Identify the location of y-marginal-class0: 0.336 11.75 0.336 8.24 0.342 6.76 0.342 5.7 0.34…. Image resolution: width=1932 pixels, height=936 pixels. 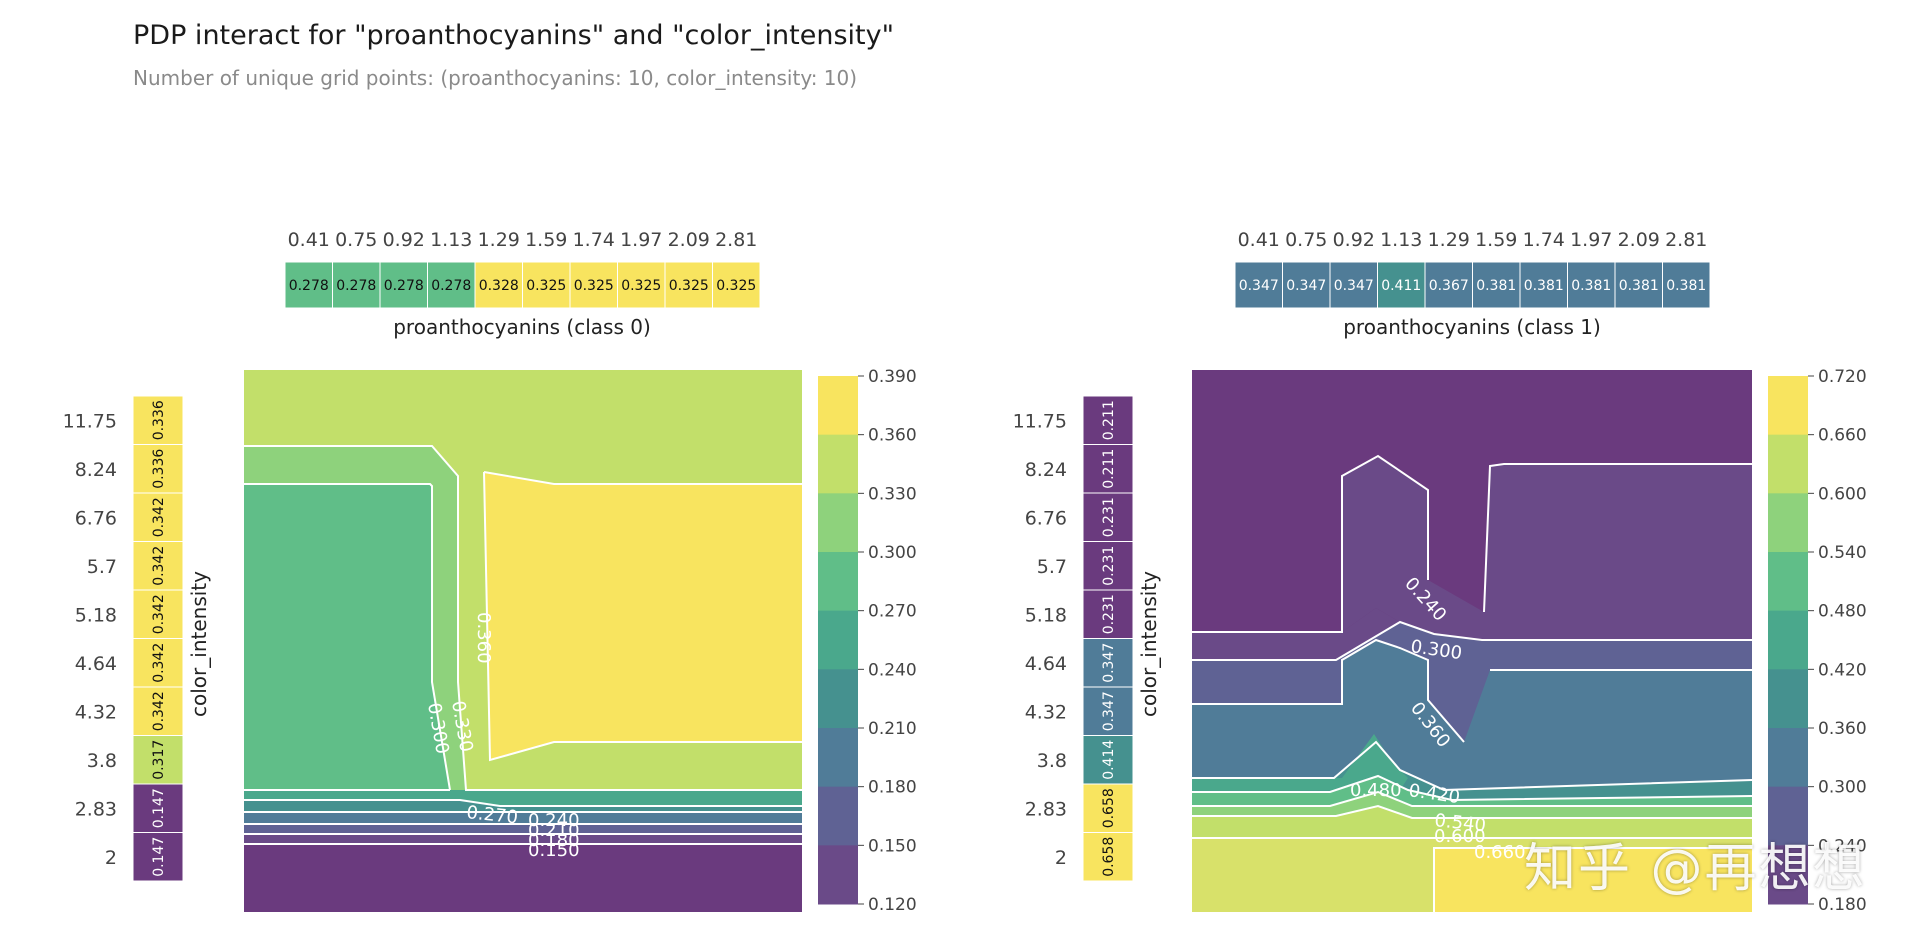
(123, 638).